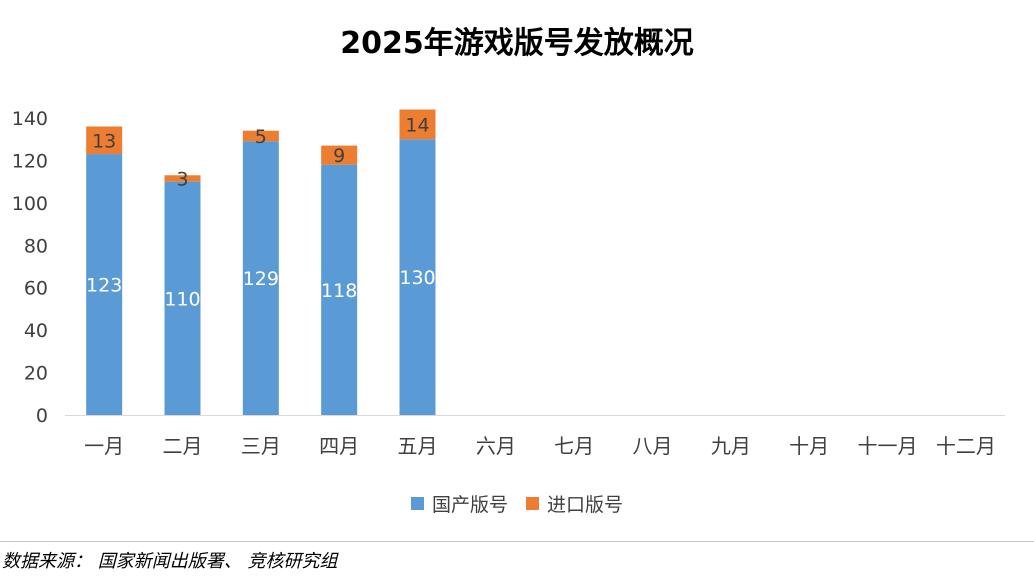 This screenshot has width=1034, height=578. What do you see at coordinates (30, 119) in the screenshot?
I see `y-tick-label: 140` at bounding box center [30, 119].